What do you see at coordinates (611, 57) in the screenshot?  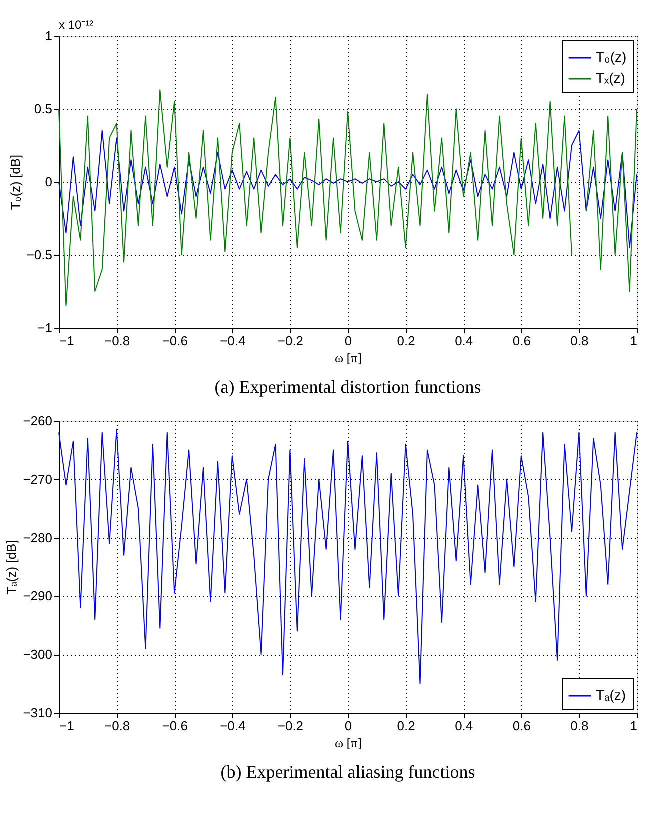 I see `legend-label: T₀(z)` at bounding box center [611, 57].